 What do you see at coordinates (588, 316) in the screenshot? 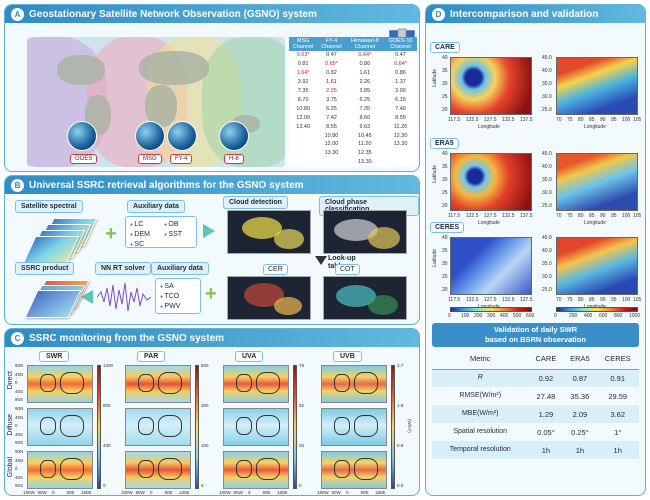
I see `right-colorbar-tick: 400` at bounding box center [588, 316].